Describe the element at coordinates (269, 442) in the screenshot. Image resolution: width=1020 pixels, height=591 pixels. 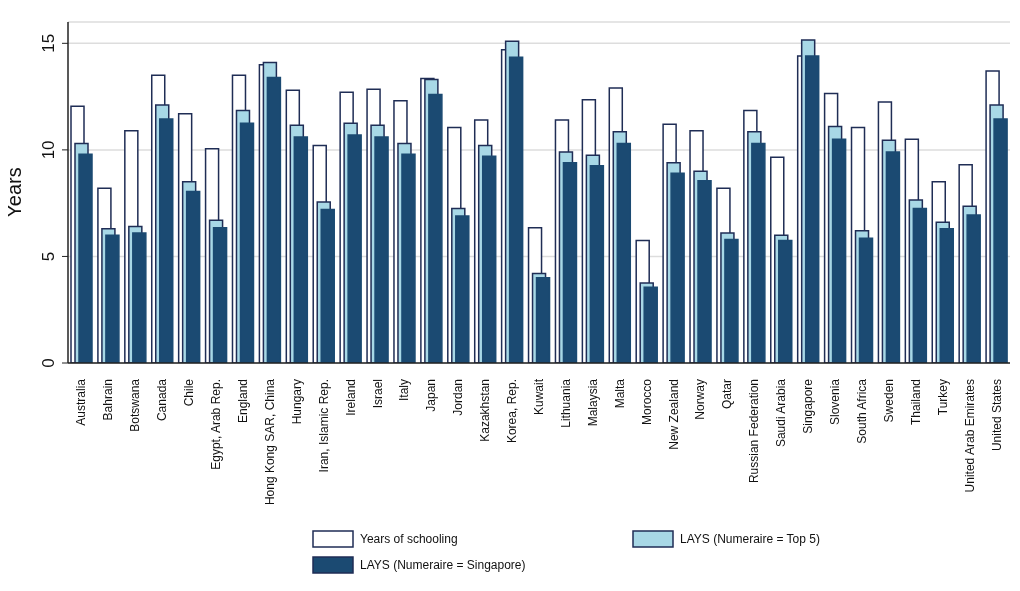
I see `x-tick-label: Hong Kong SAR, China` at that location.